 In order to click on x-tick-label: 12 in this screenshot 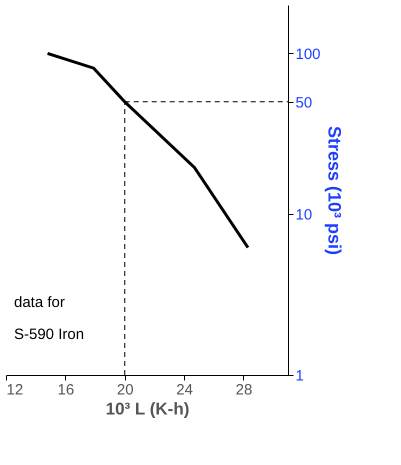, I will do `click(15, 390)`.